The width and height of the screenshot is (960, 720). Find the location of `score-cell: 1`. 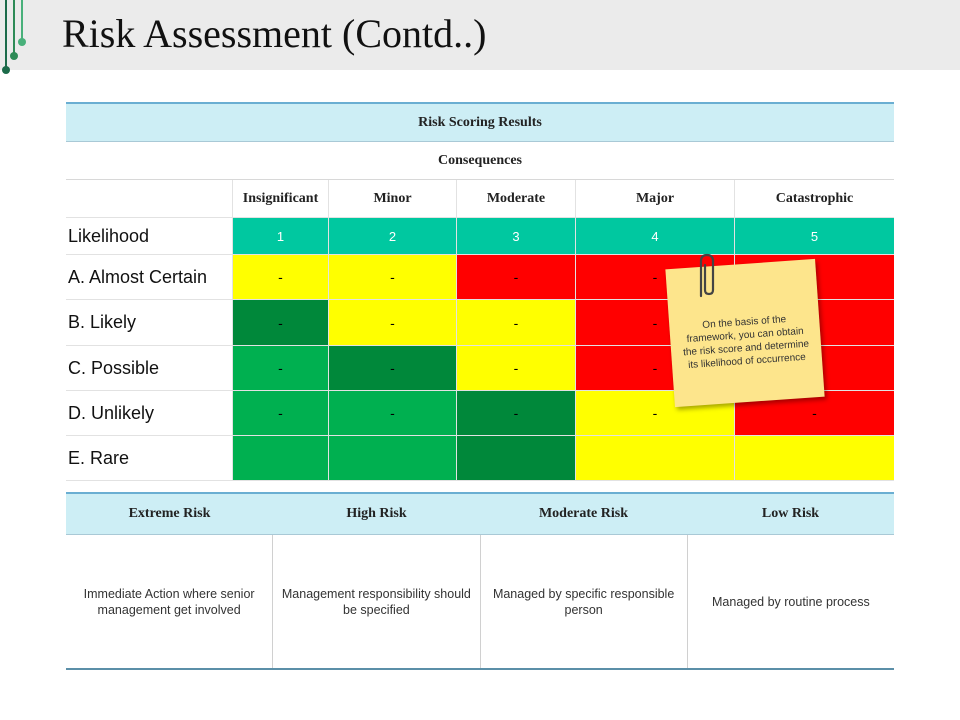

score-cell: 1 is located at coordinates (281, 236).